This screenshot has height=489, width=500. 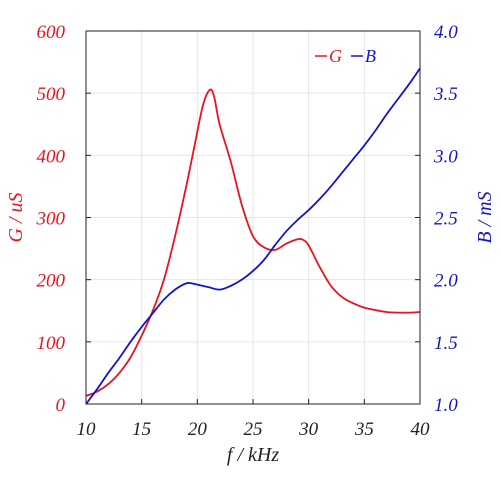 I want to click on x-tick-label: 20, so click(x=198, y=429).